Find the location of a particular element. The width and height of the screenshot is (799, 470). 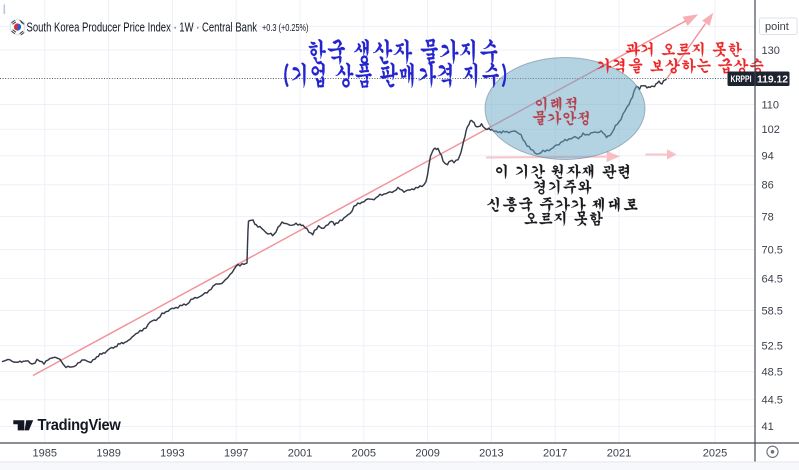

svg-text: 86 is located at coordinates (768, 186).